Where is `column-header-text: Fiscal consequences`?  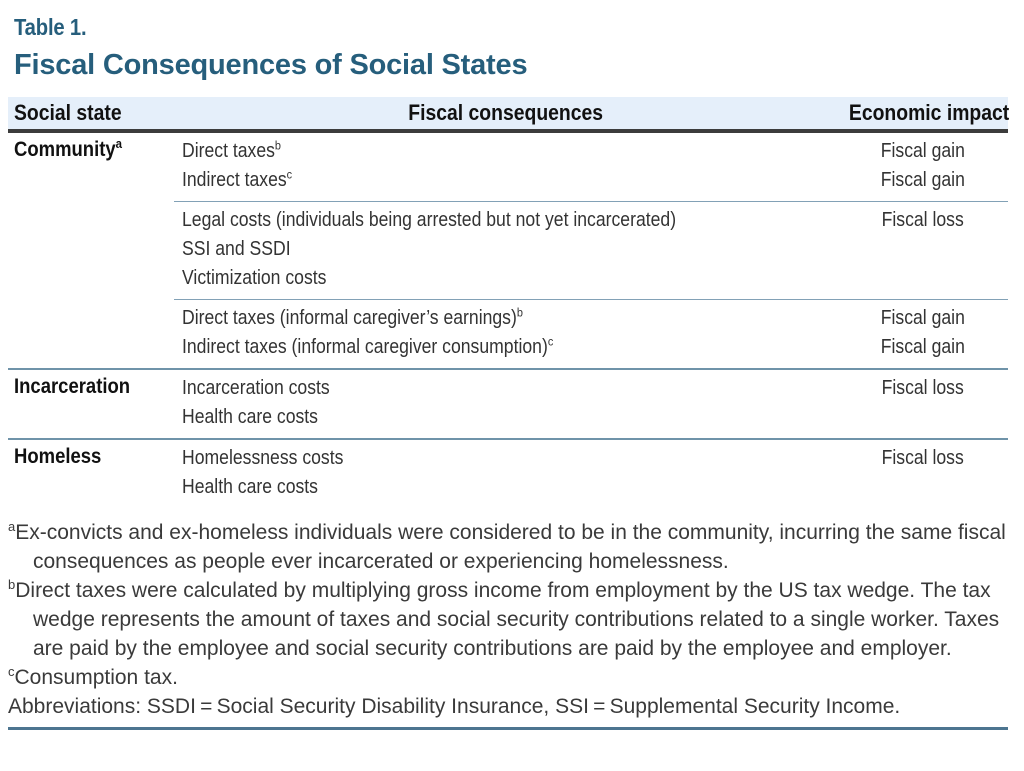 column-header-text: Fiscal consequences is located at coordinates (506, 112).